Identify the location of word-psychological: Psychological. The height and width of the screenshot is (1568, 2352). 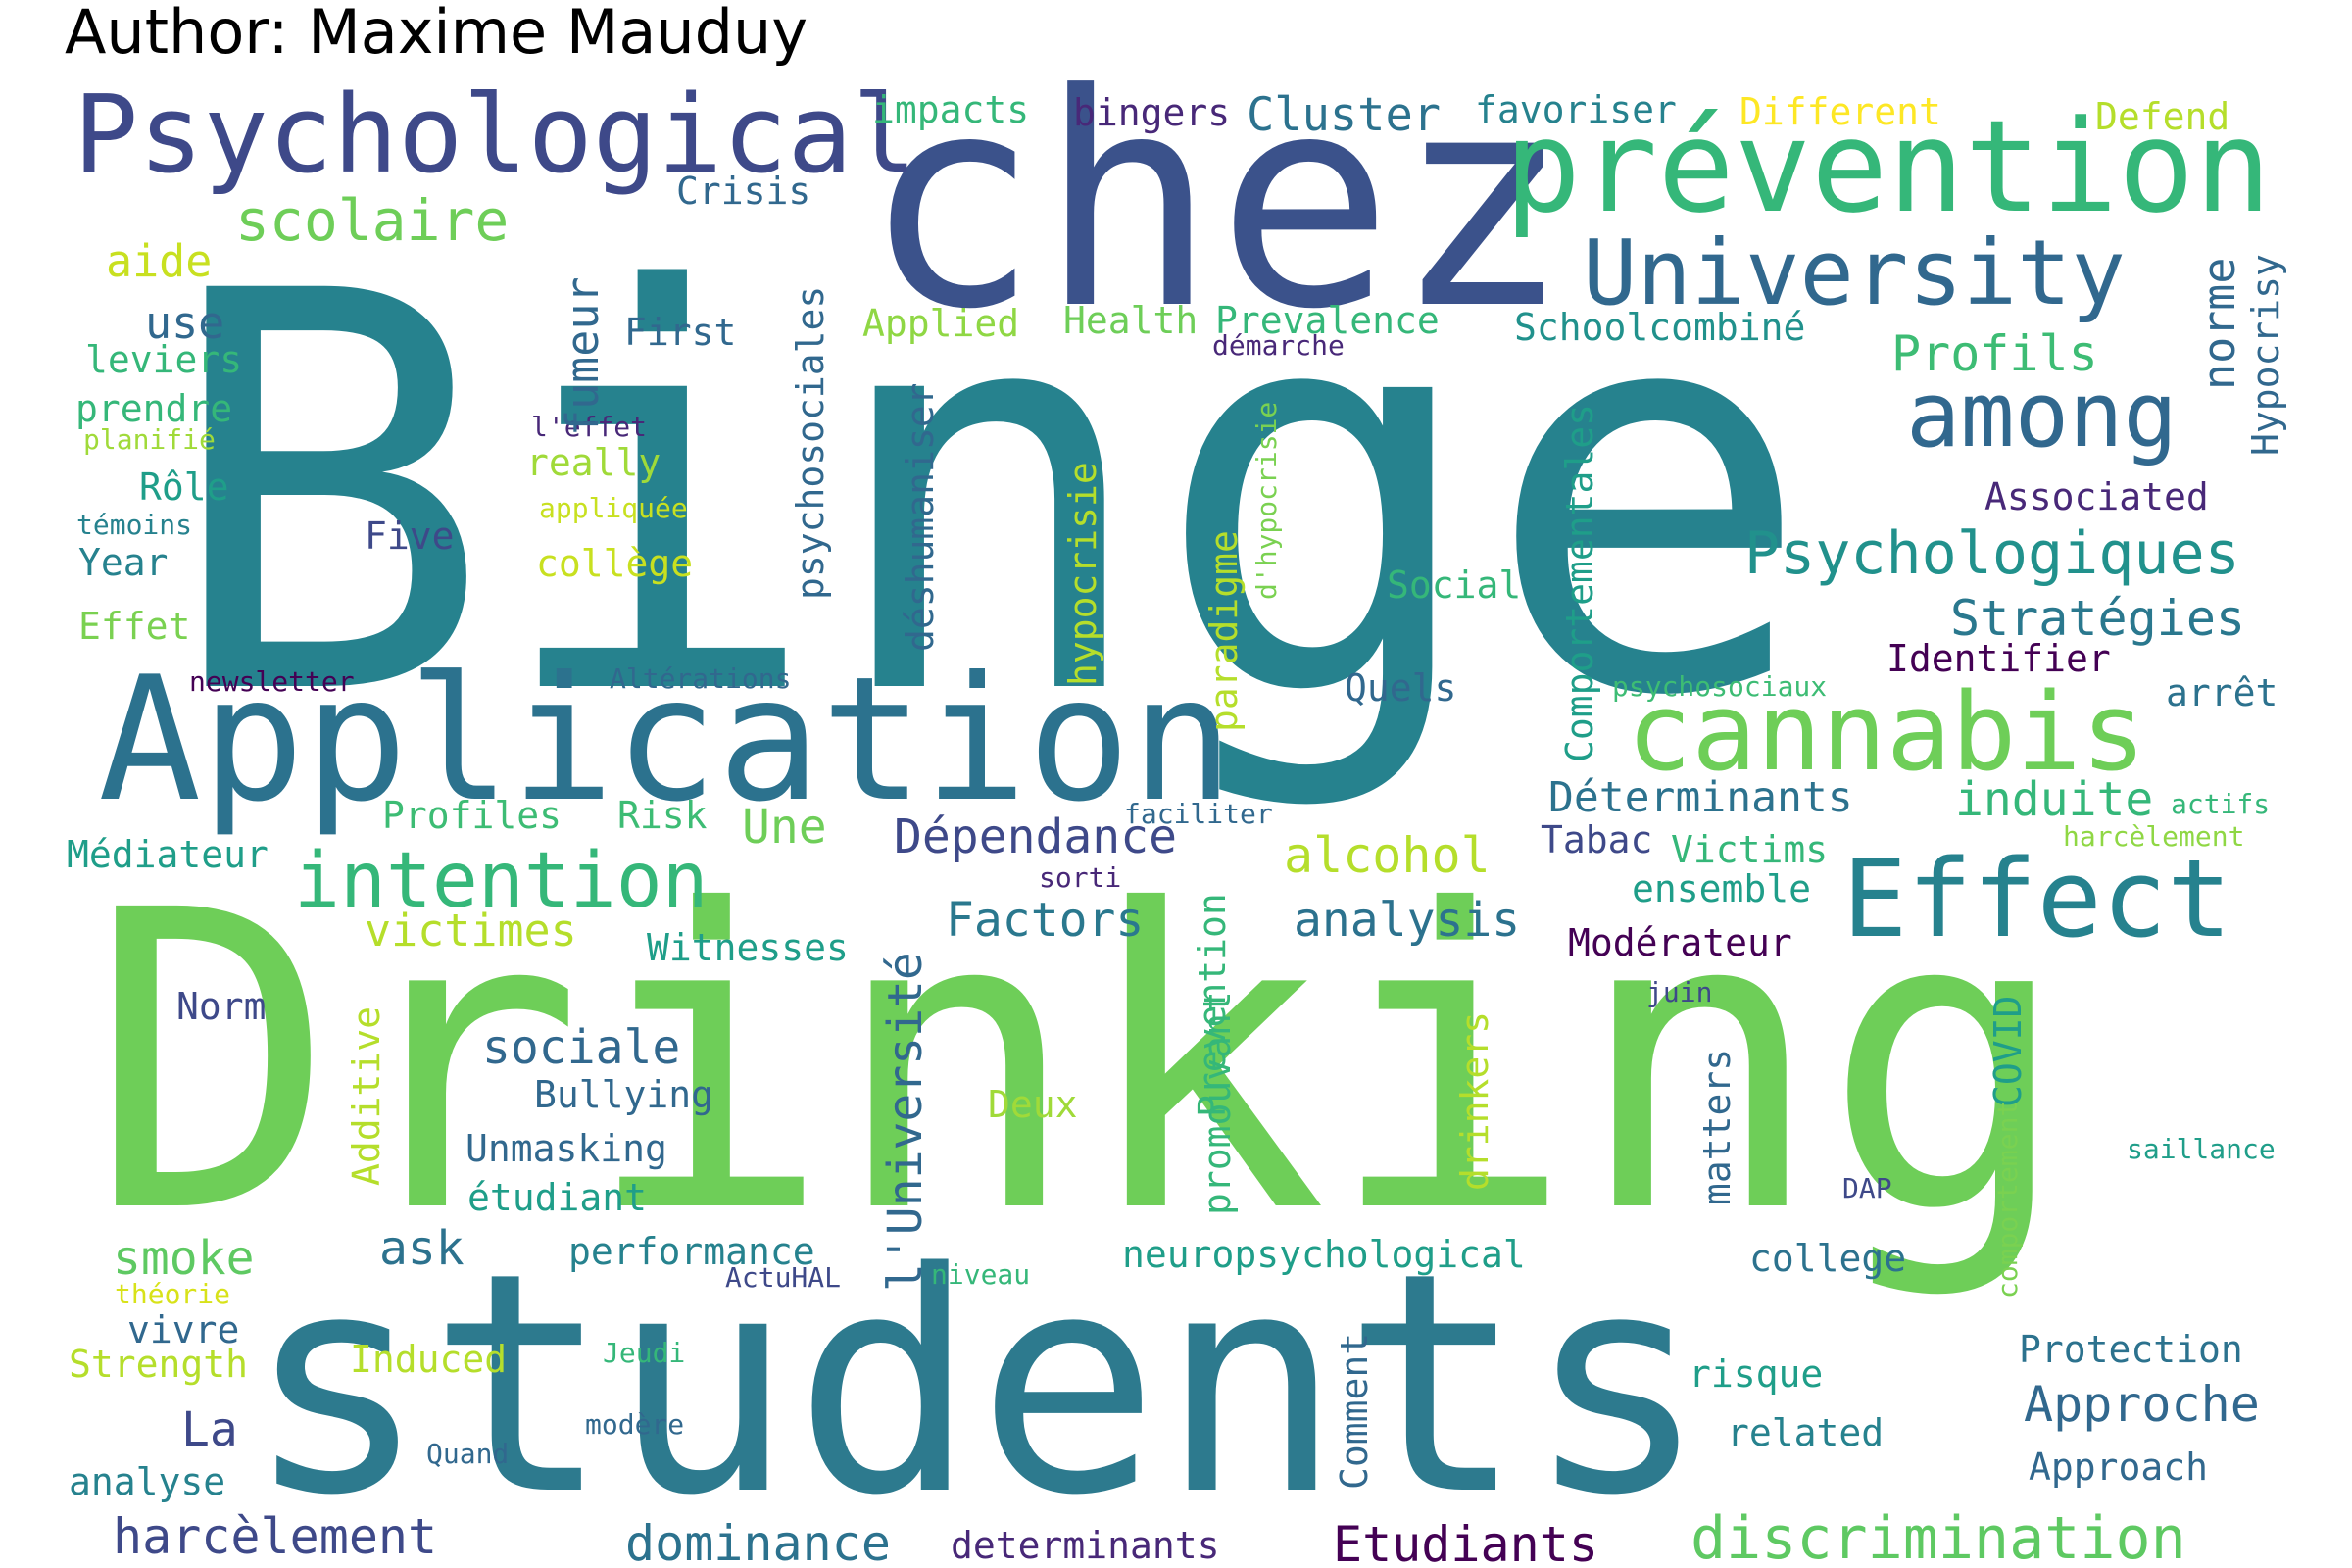
(495, 134).